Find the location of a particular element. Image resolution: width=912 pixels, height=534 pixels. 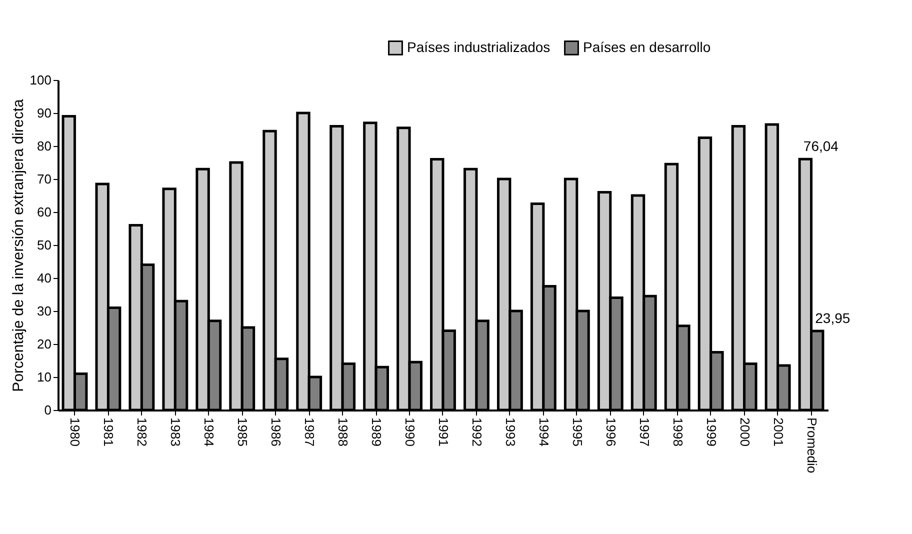

x-tick-label: 2000 is located at coordinates (744, 432).